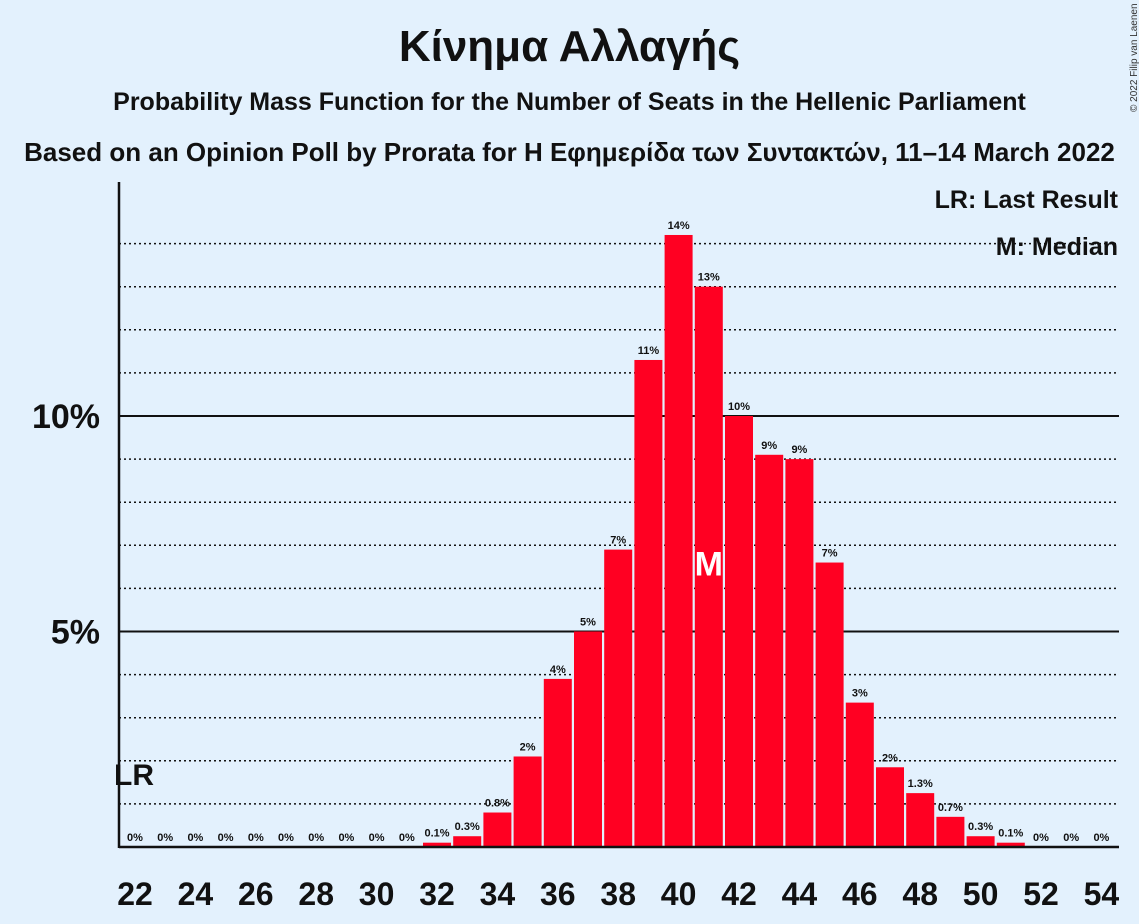  What do you see at coordinates (558, 670) in the screenshot?
I see `bar-value-label: 4%` at bounding box center [558, 670].